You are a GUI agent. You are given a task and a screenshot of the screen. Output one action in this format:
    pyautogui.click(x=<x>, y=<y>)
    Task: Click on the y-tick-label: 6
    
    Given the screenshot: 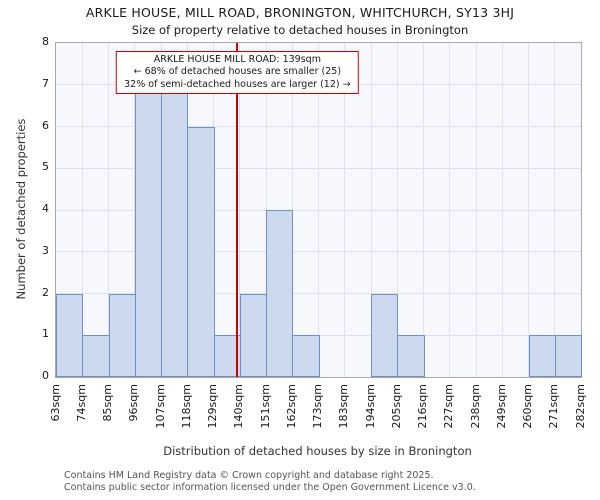 What is the action you would take?
    pyautogui.click(x=45, y=125)
    